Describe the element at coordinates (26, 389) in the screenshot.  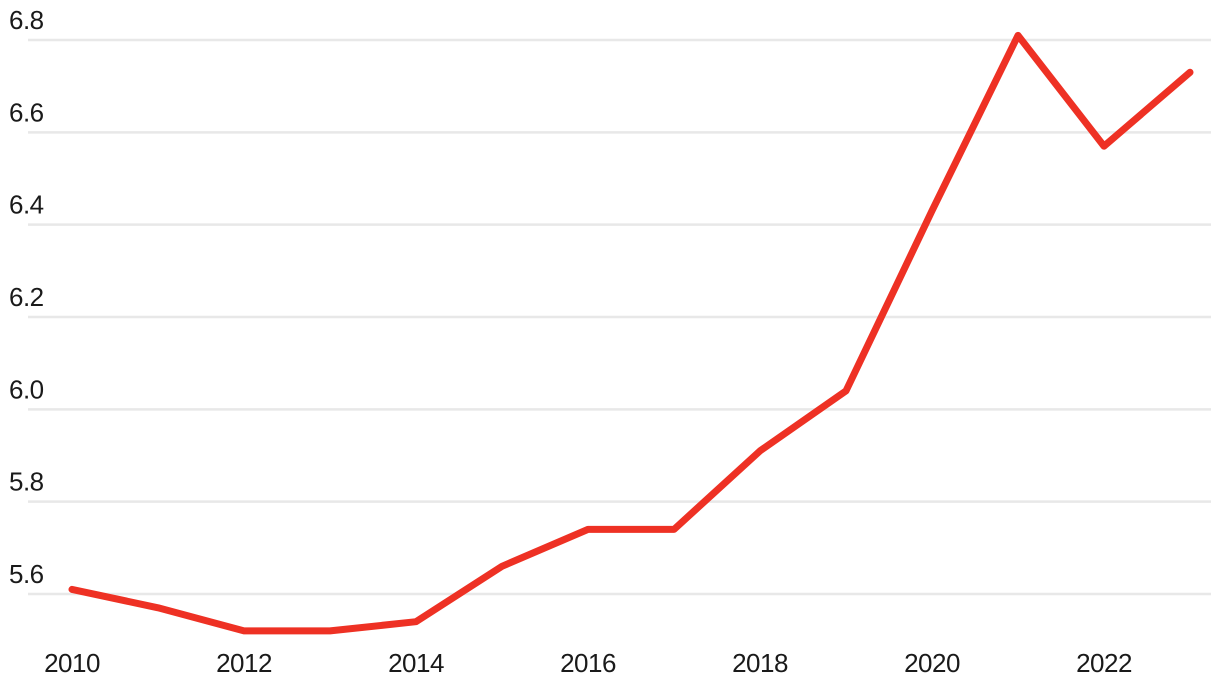
I see `y-tick-label: 6.0` at that location.